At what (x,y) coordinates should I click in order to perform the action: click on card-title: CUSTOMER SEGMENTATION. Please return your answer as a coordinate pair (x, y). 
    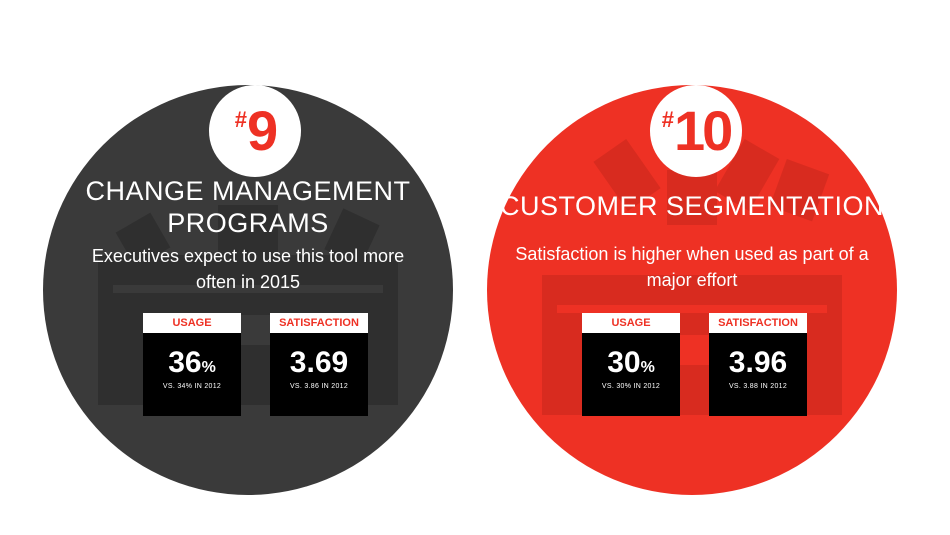
    Looking at the image, I should click on (692, 206).